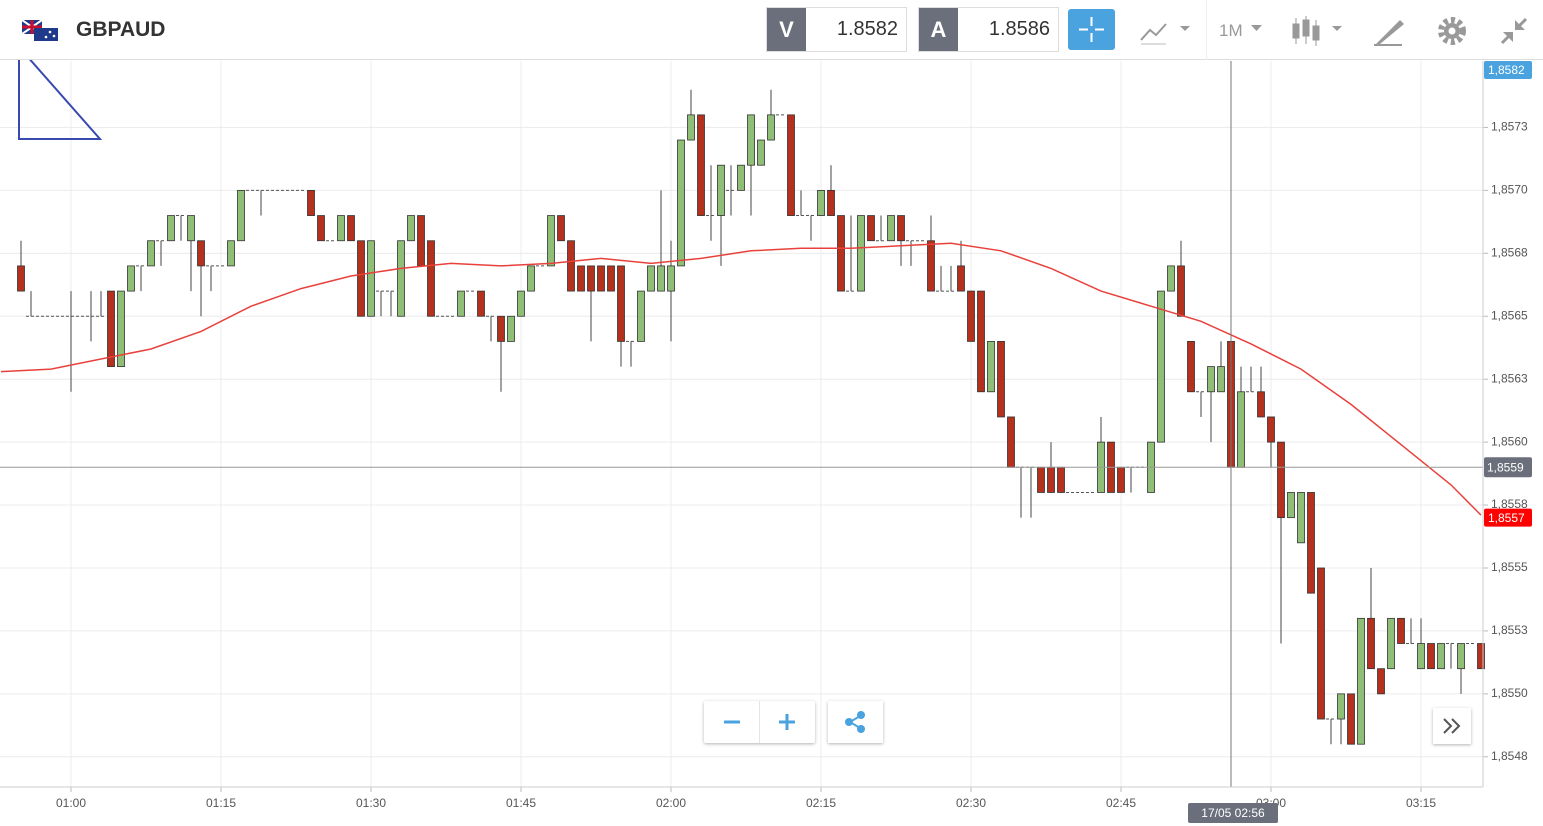 Image resolution: width=1543 pixels, height=826 pixels. Describe the element at coordinates (1233, 813) in the screenshot. I see `crosshair-x-label: 17/05 02:56` at that location.